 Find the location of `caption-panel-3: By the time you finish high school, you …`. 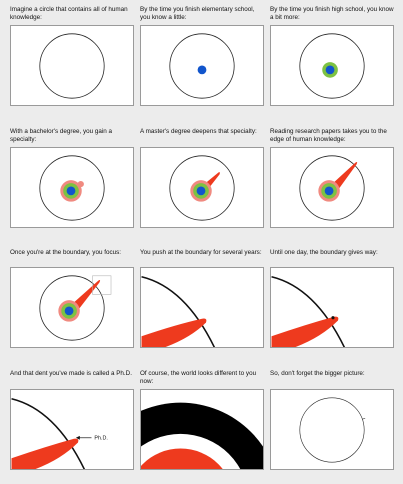

caption-panel-3: By the time you finish high school, you … is located at coordinates (332, 13).